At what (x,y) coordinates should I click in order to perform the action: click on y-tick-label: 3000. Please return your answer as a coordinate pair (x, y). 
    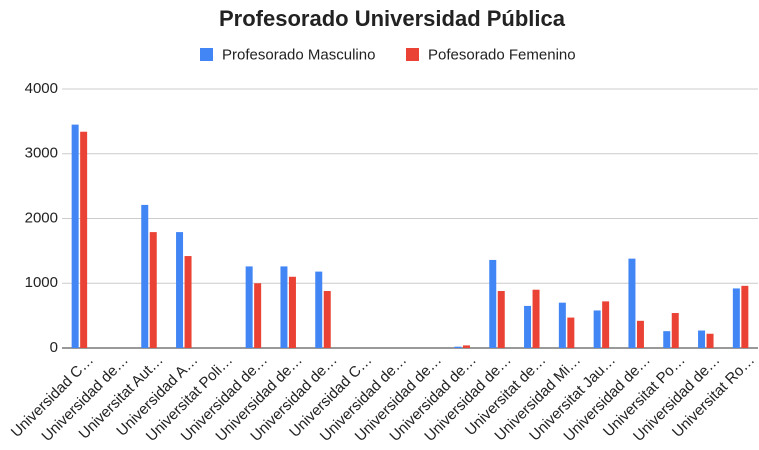
    Looking at the image, I should click on (41, 153).